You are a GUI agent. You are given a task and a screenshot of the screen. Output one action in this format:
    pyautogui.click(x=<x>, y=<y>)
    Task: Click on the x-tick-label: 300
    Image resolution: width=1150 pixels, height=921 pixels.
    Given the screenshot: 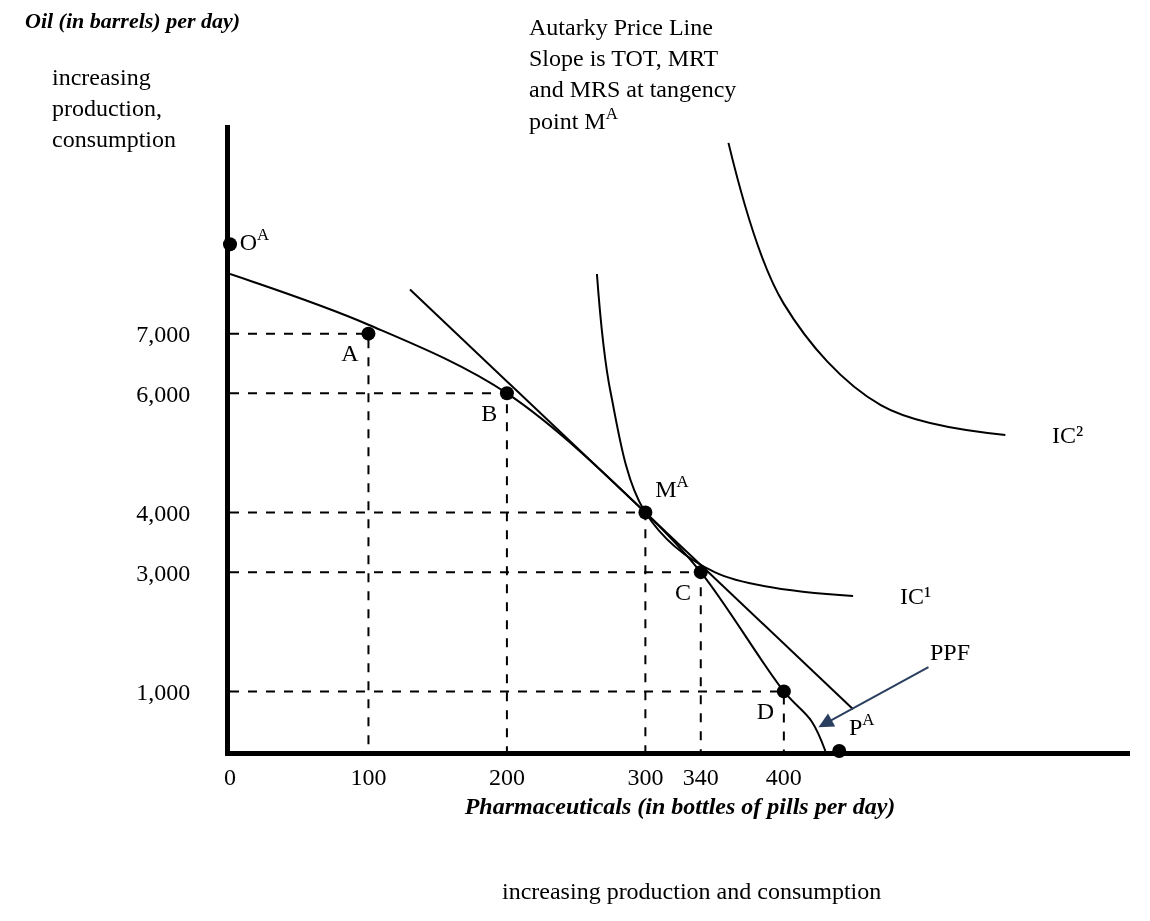 What is the action you would take?
    pyautogui.click(x=645, y=776)
    